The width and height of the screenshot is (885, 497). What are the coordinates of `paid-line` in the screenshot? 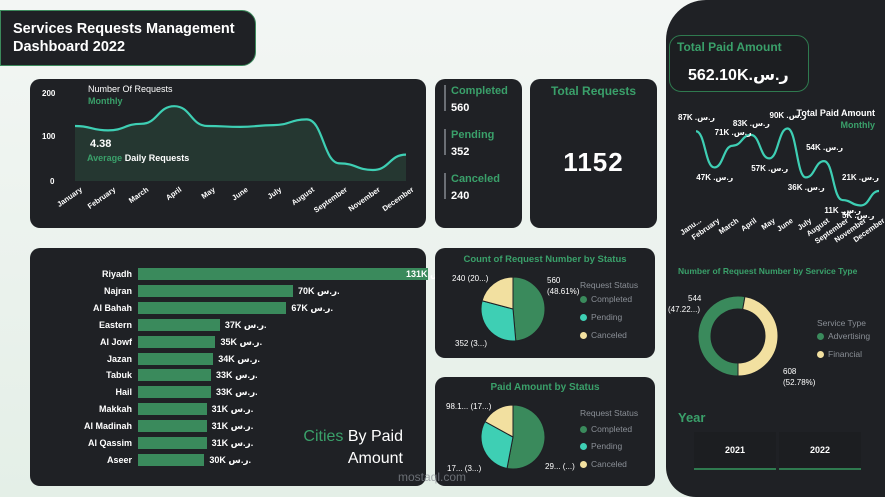 It's located at (787, 167).